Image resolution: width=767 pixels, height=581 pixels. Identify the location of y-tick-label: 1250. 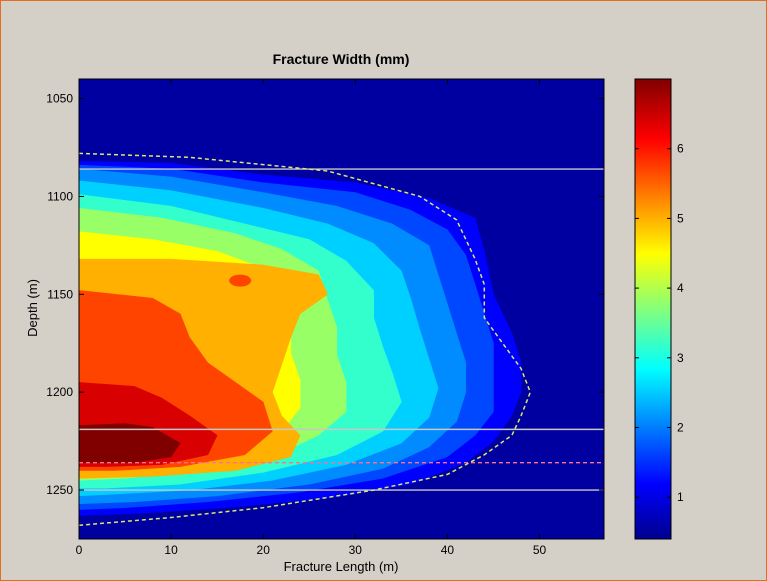
(59, 490).